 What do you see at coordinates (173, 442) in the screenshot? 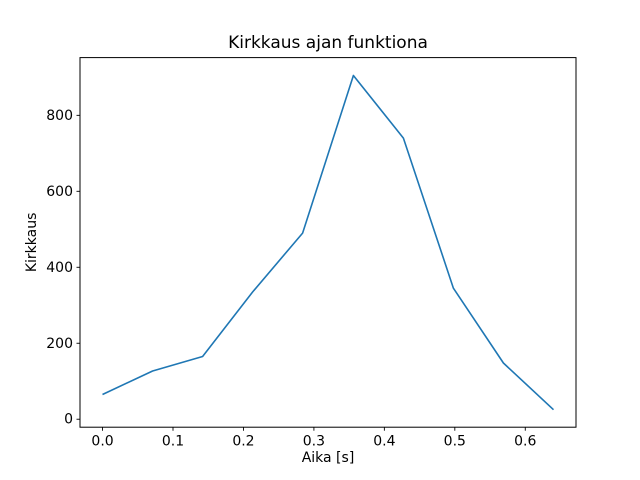
I see `x-tick-label: 0.1` at bounding box center [173, 442].